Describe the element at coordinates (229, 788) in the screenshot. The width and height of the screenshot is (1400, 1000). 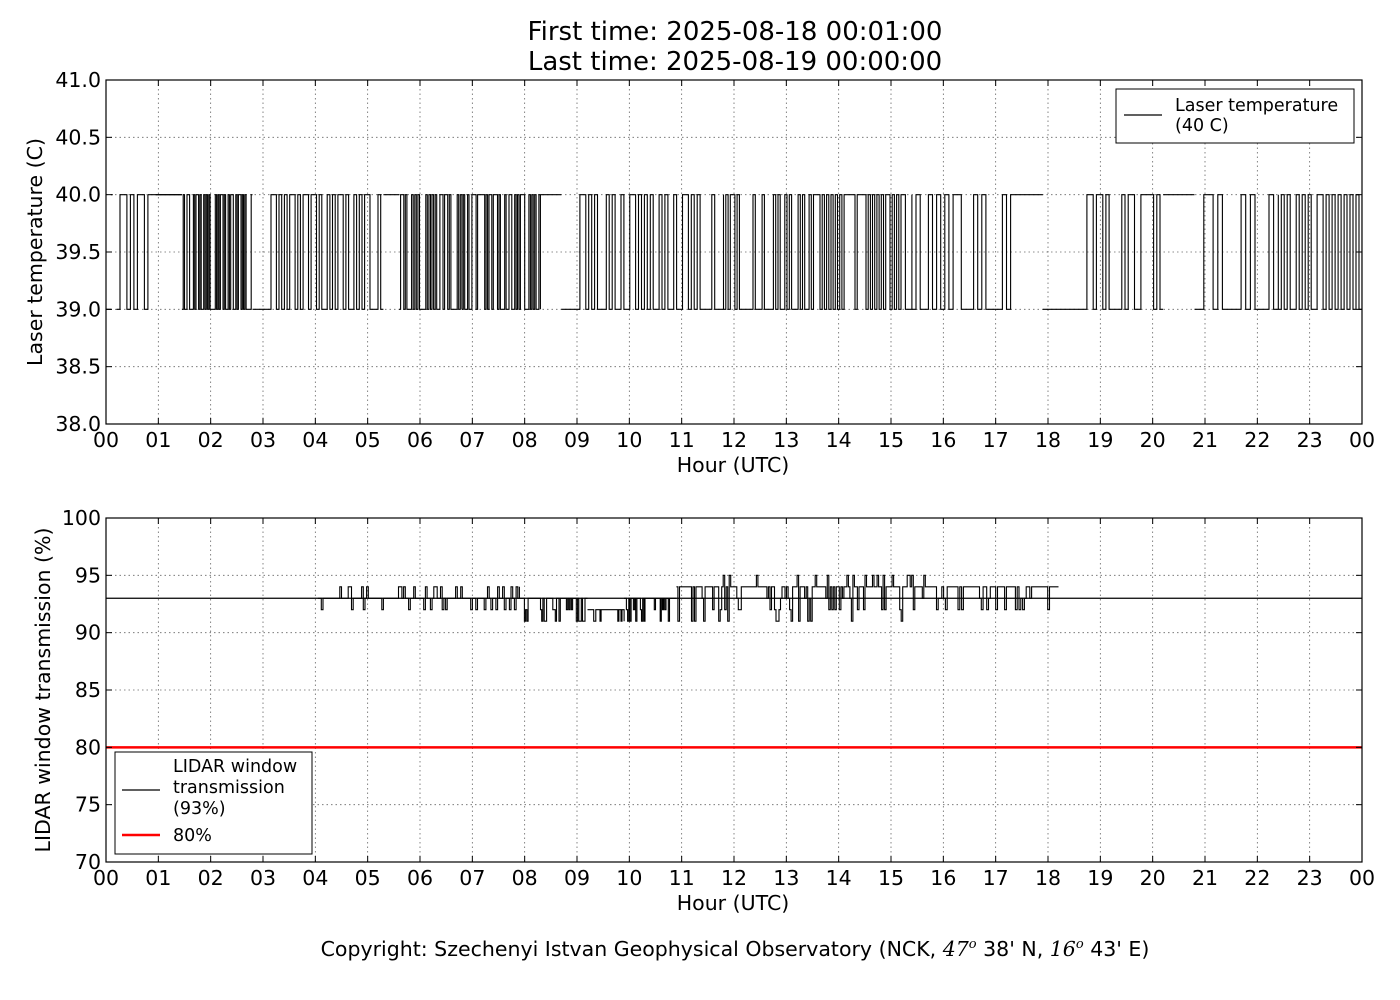
I see `legend-label-lidar-transmission: transmission` at that location.